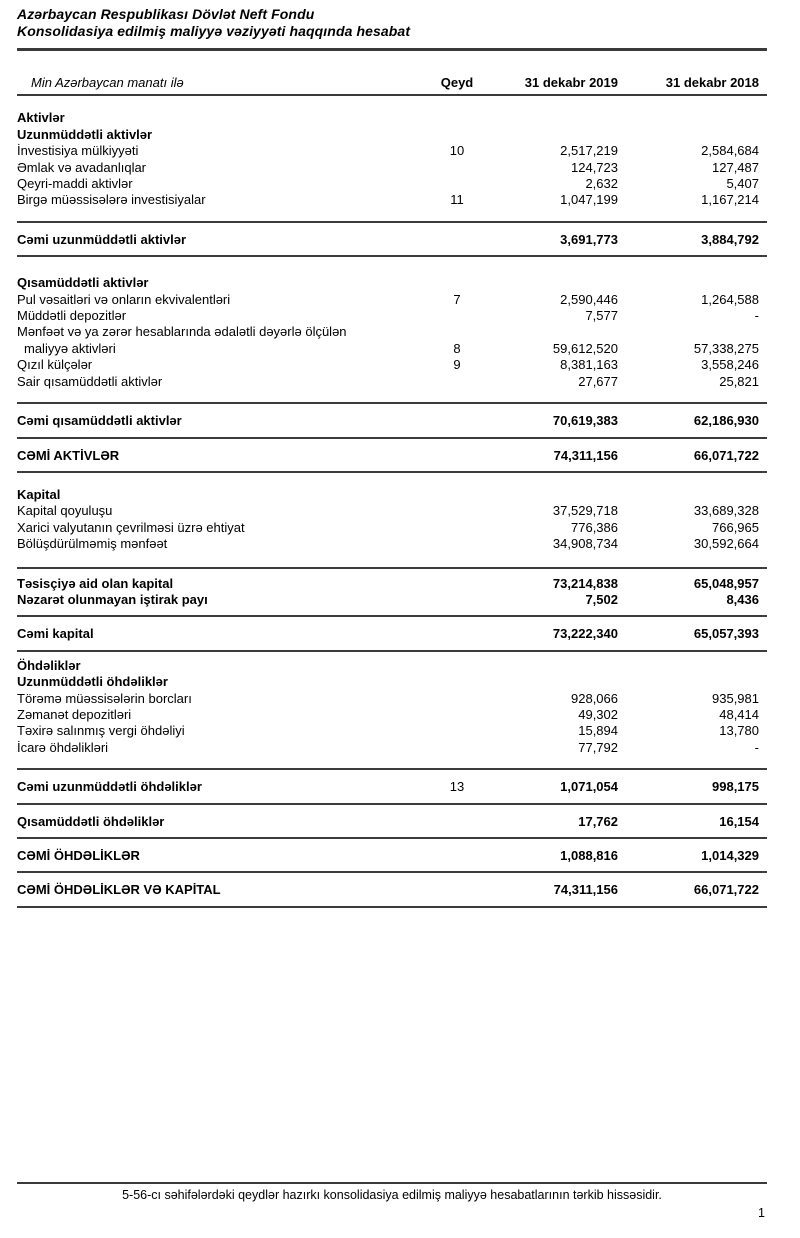  I want to click on row-value-2019: 8,381,163, so click(589, 365).